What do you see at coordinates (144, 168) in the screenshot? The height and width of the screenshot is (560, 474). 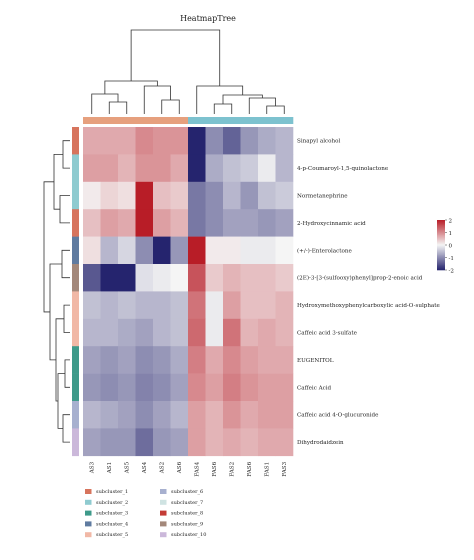 I see `heatmap-cell-r2-c4` at bounding box center [144, 168].